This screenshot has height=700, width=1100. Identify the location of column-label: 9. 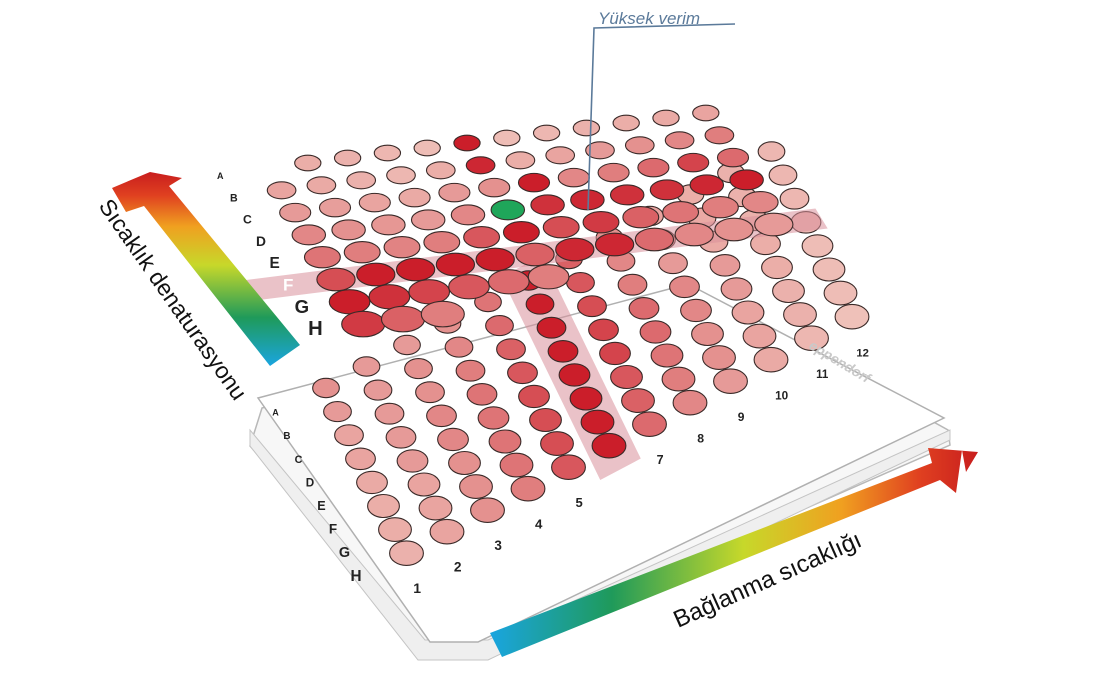
(741, 417).